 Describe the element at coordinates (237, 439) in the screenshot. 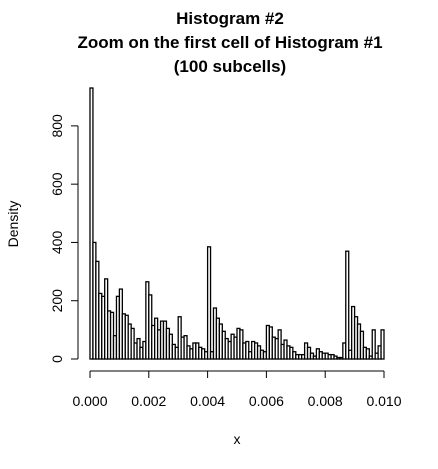

I see `x-axis-label: x` at that location.